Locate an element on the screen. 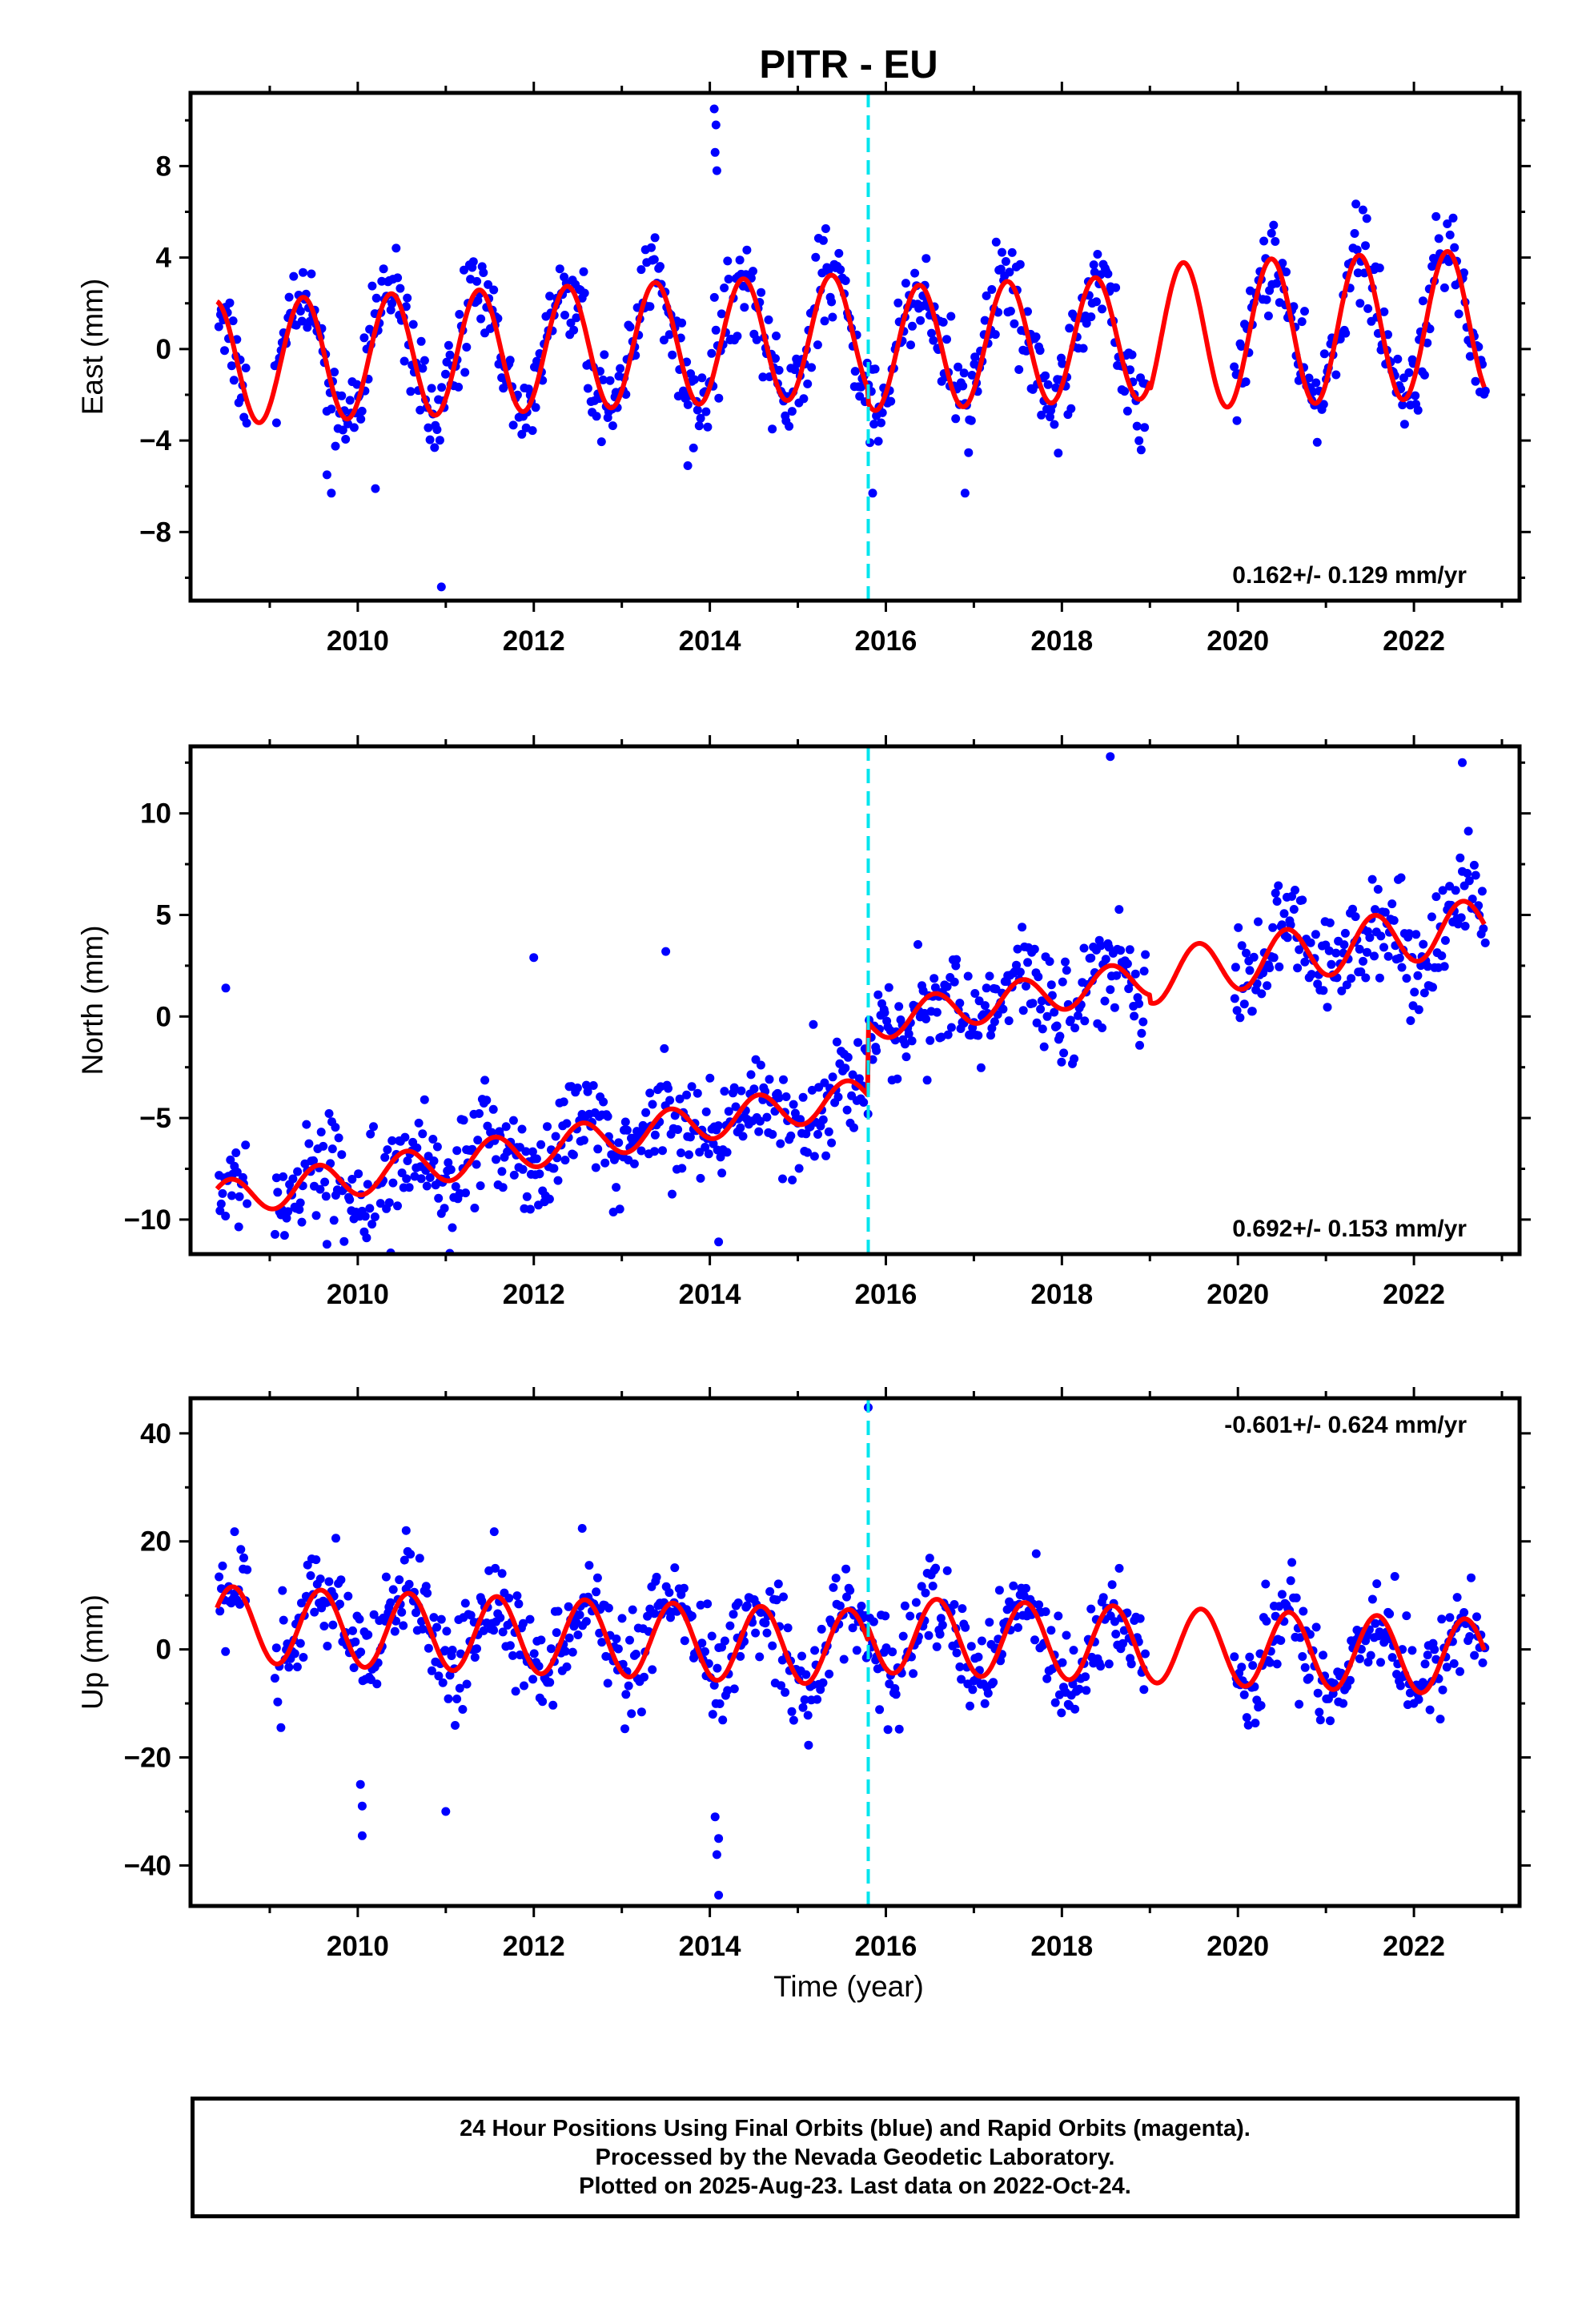 This screenshot has width=1582, height=2324. y-tick-label: −40 is located at coordinates (147, 1865).